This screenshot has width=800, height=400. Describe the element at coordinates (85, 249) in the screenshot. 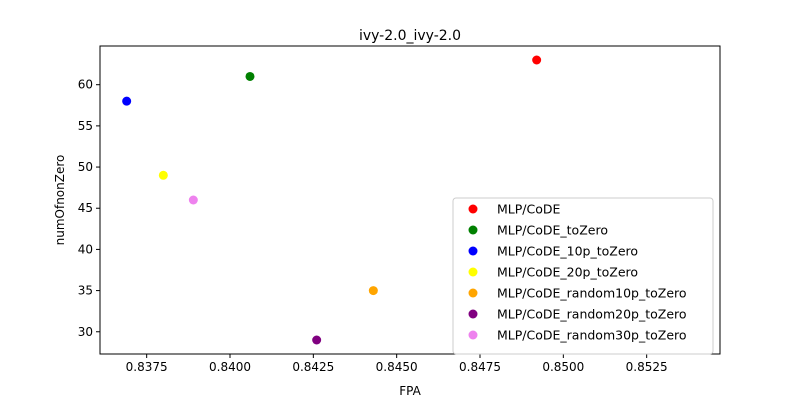

I see `y-tick-label: 40` at that location.